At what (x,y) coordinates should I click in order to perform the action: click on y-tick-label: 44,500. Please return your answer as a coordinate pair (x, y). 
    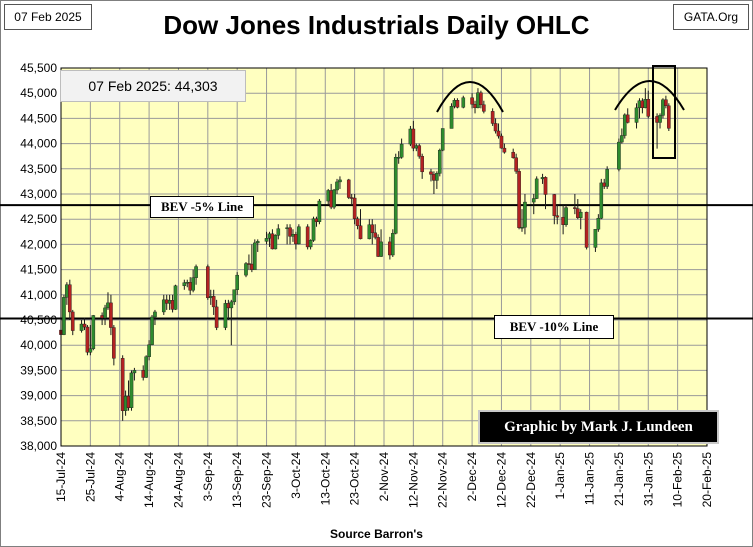
    Looking at the image, I should click on (38, 118).